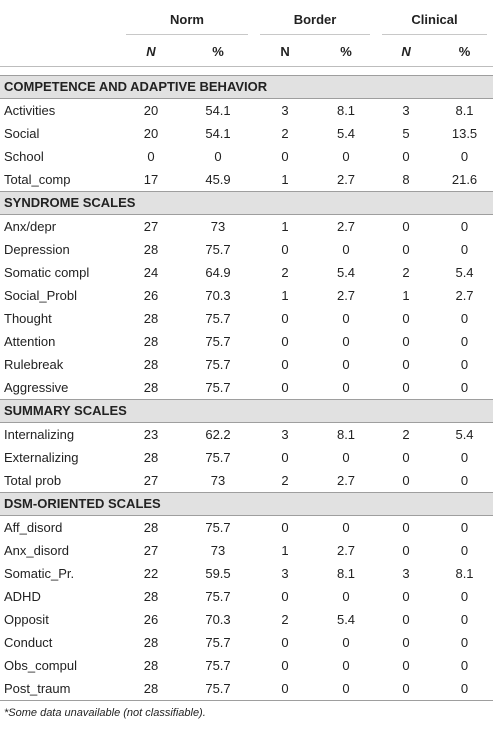 The image size is (493, 744). What do you see at coordinates (60, 18) in the screenshot?
I see `corner-cell` at bounding box center [60, 18].